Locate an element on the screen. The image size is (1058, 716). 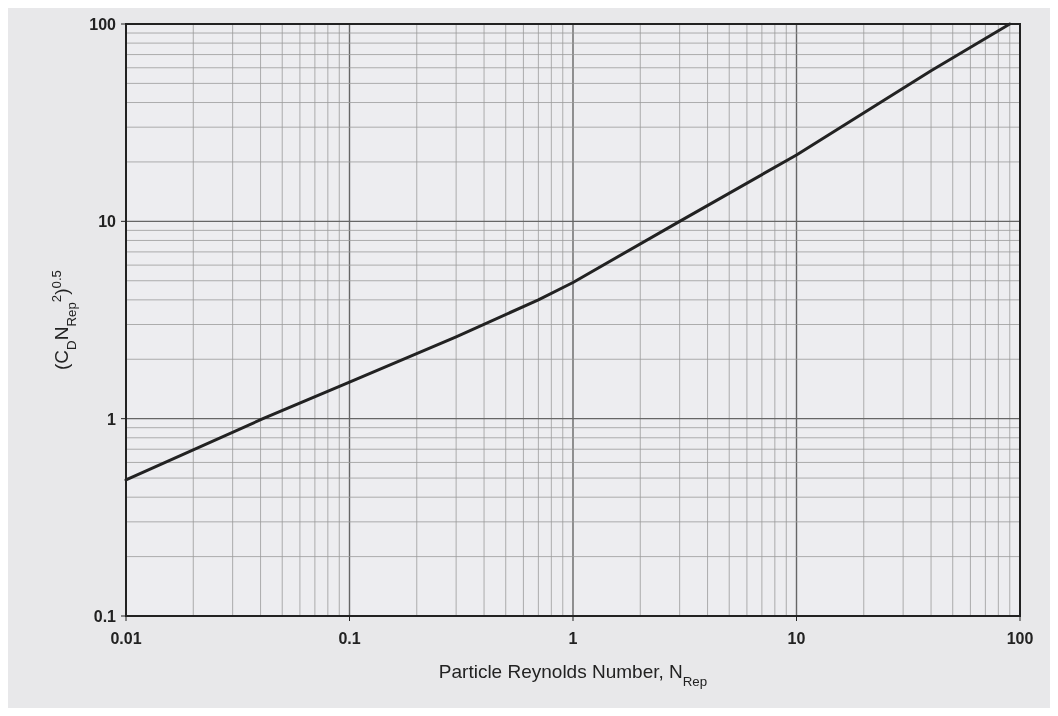
x-tick-label: 10 is located at coordinates (796, 638).